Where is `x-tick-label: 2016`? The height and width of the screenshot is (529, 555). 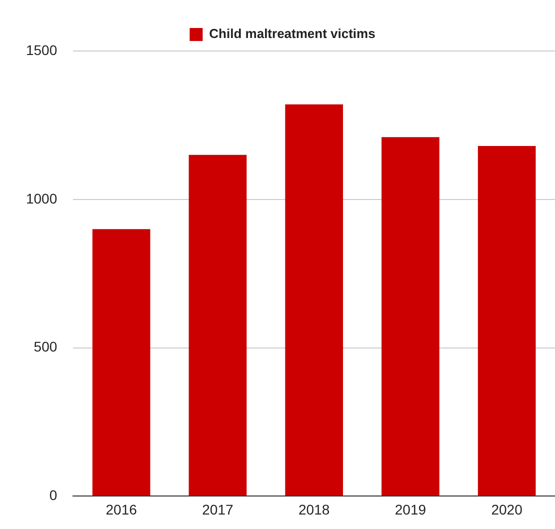
x-tick-label: 2016 is located at coordinates (122, 509).